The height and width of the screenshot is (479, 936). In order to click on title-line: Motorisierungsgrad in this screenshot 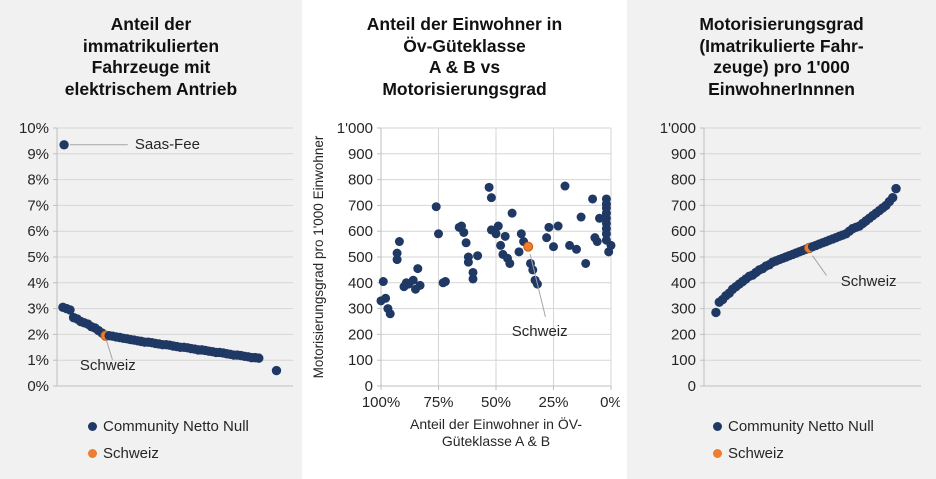, I will do `click(781, 24)`.